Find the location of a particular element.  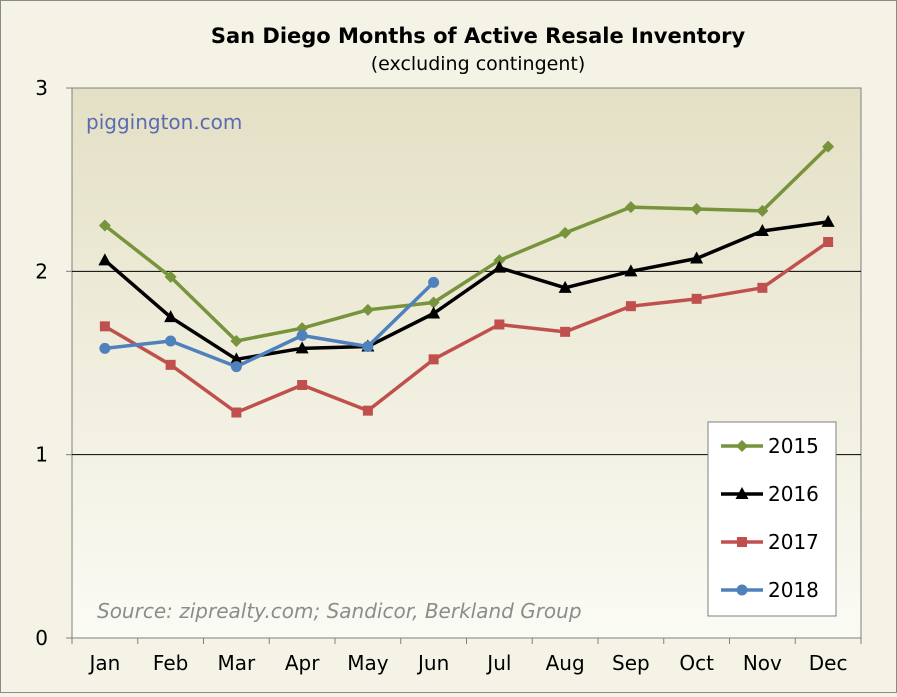

legend-box is located at coordinates (772, 519).